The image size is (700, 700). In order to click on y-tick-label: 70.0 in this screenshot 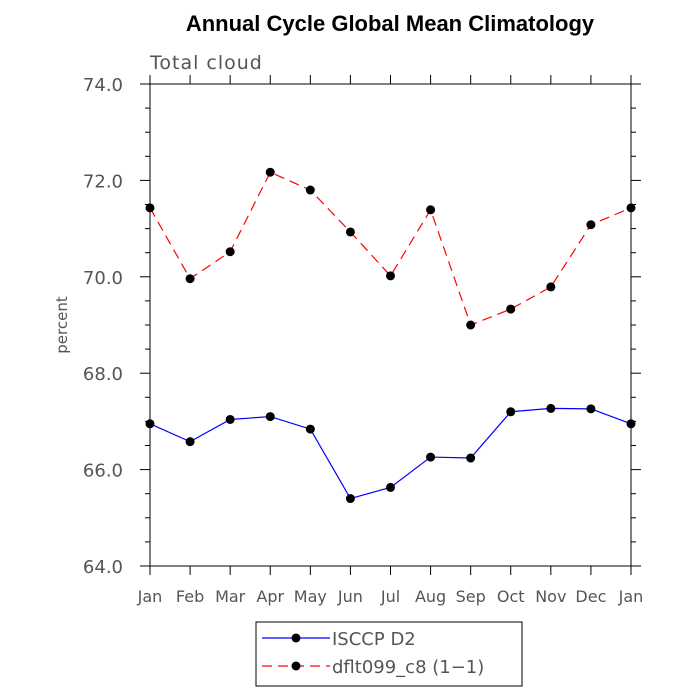, I will do `click(103, 278)`.